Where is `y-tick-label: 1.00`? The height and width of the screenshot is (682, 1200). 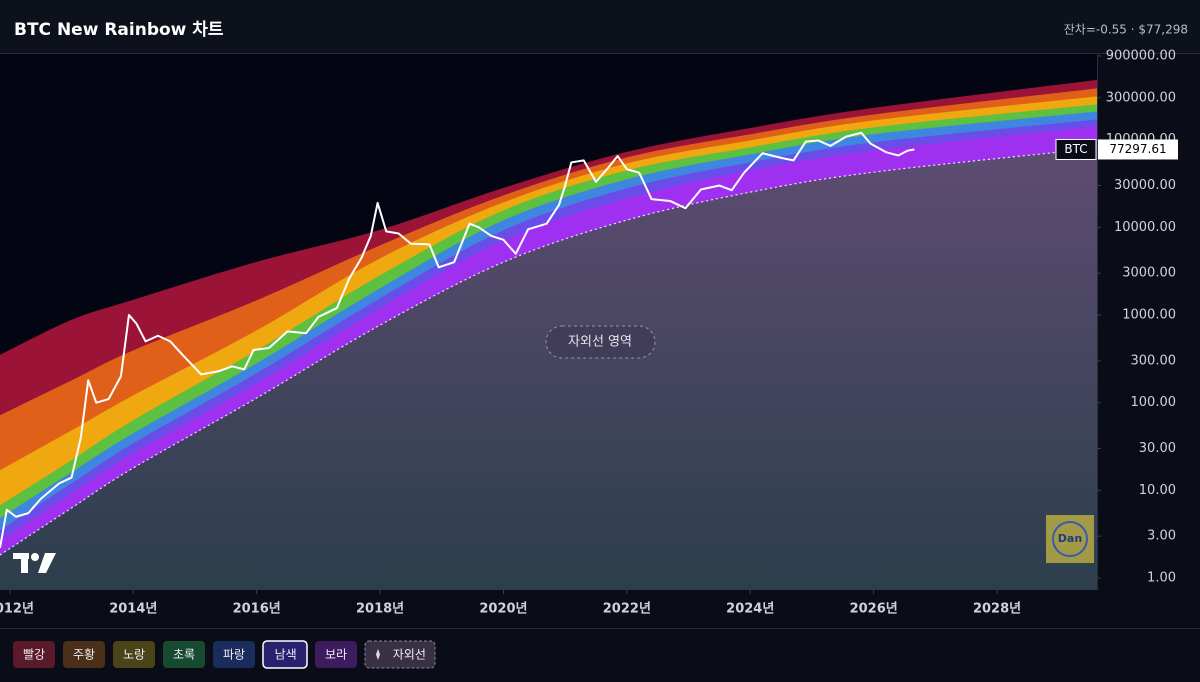 y-tick-label: 1.00 is located at coordinates (1161, 578).